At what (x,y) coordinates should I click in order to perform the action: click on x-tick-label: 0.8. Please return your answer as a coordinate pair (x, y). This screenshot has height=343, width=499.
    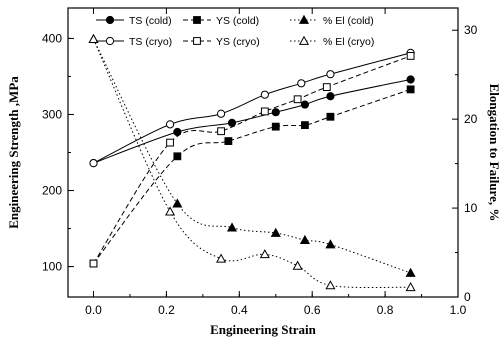
    Looking at the image, I should click on (385, 310).